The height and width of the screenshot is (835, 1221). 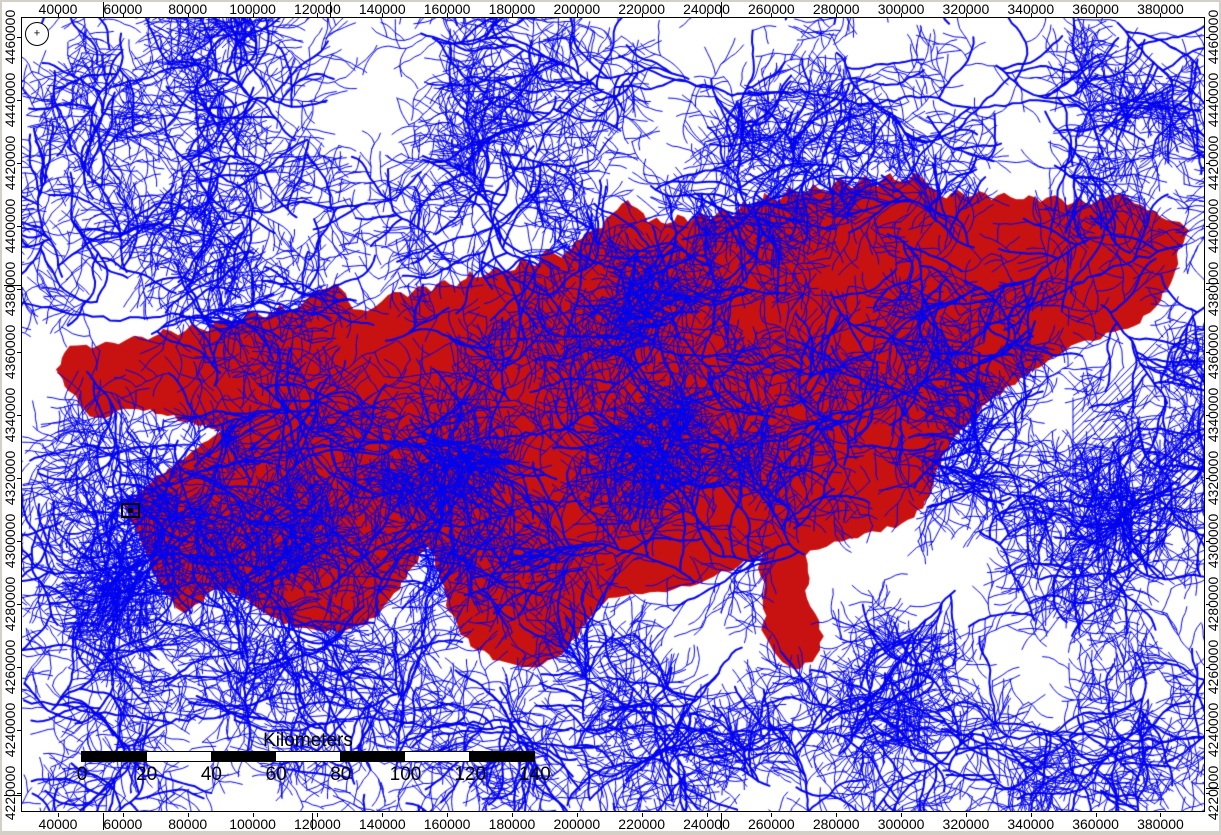 I want to click on scalebar-label: 0, so click(x=82, y=774).